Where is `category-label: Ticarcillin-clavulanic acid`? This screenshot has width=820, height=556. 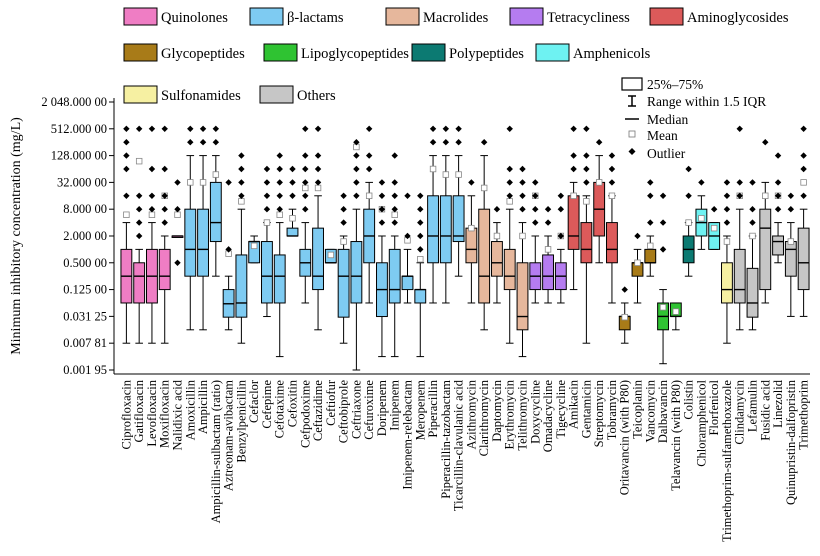
category-label: Ticarcillin-clavulanic acid is located at coordinates (459, 445).